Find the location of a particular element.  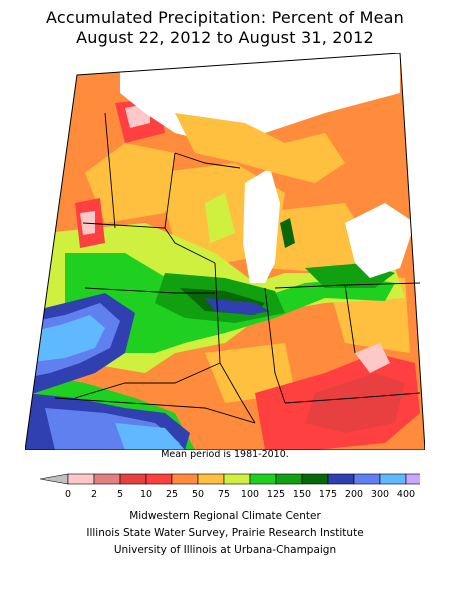

credit-line-1: Midwestern Regional Climate Center is located at coordinates (225, 516).